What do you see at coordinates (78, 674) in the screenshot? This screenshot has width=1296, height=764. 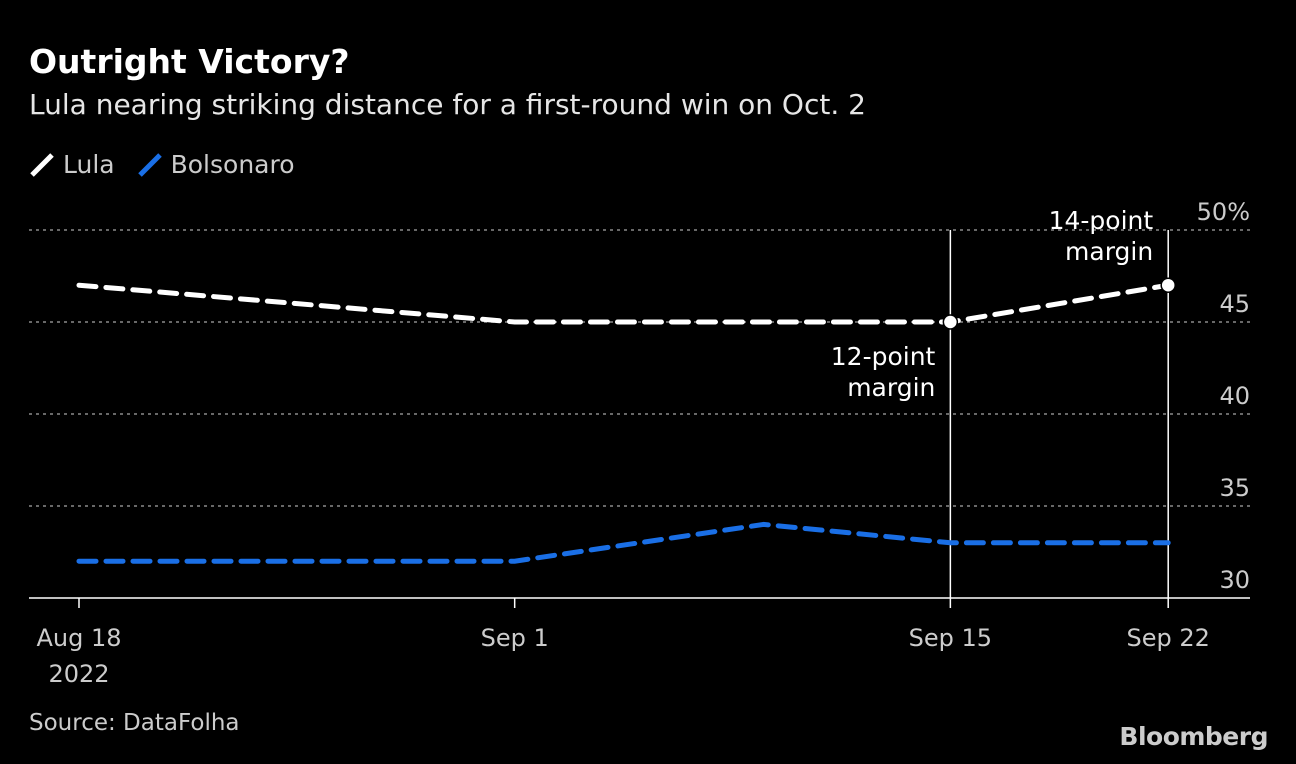 I see `x-tick-sublabel: 2022` at bounding box center [78, 674].